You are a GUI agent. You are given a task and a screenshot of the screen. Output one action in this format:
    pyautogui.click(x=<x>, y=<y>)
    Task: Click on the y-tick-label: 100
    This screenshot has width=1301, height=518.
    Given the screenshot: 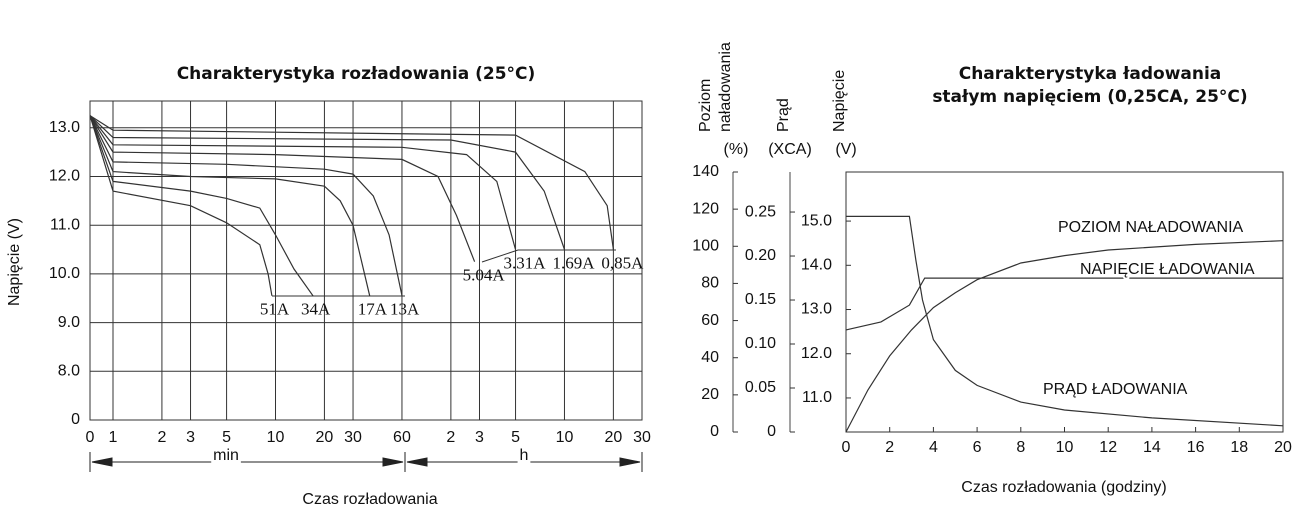 What is the action you would take?
    pyautogui.click(x=705, y=246)
    